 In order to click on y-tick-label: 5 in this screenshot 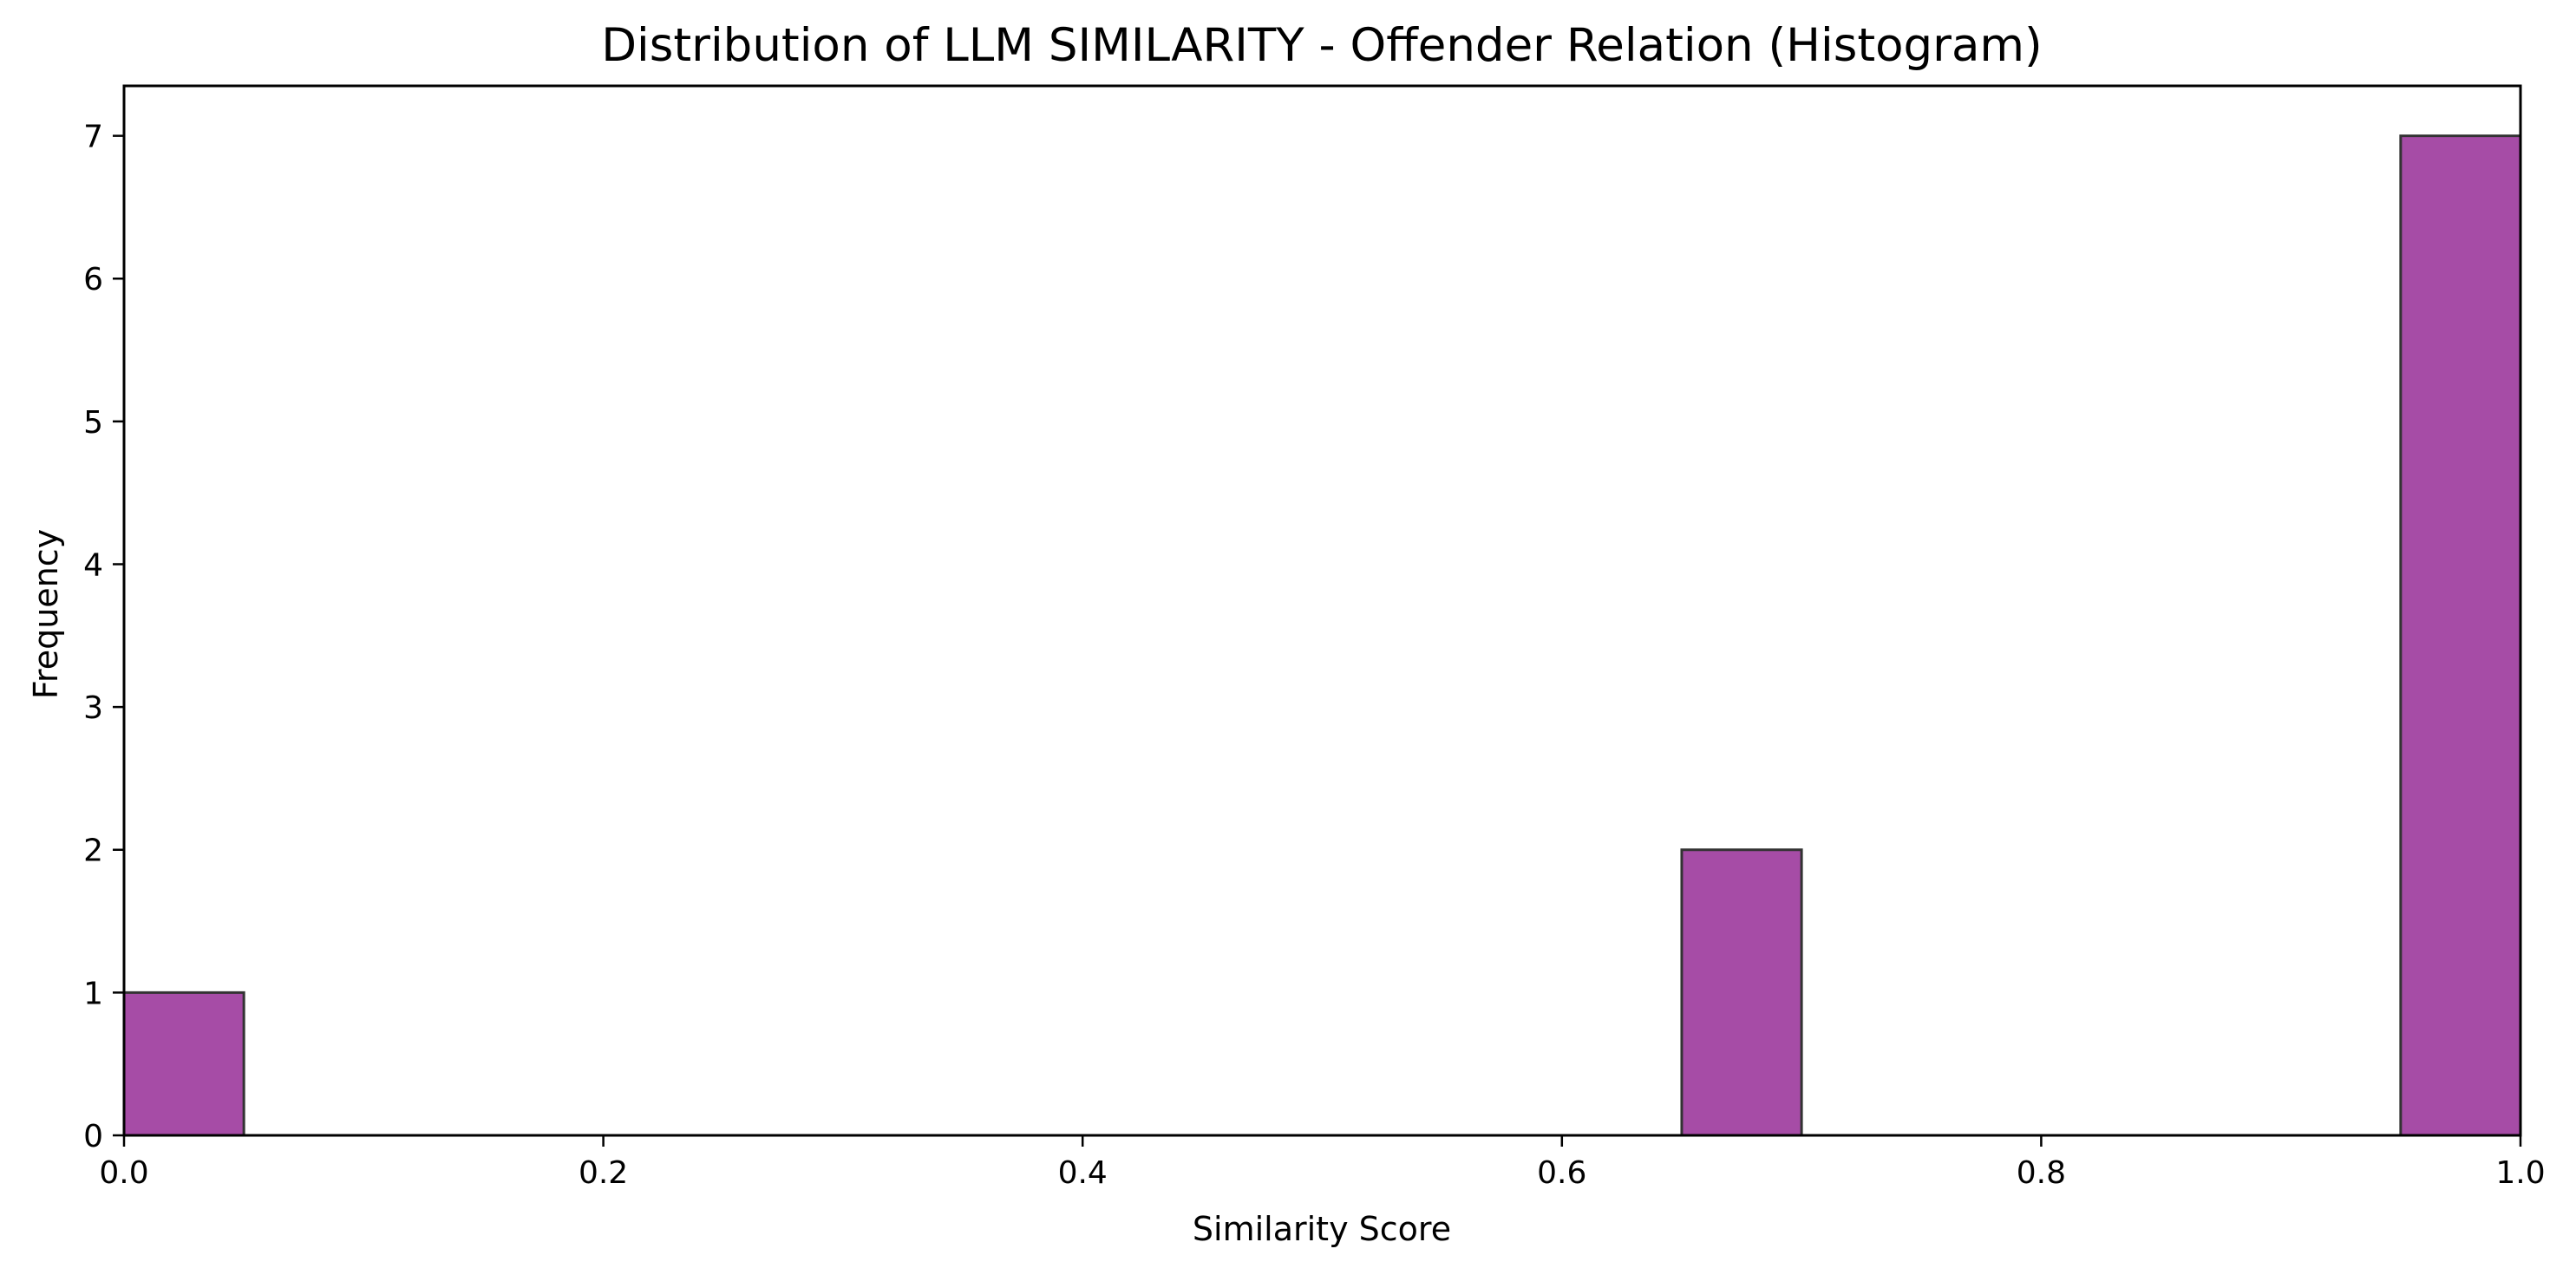, I will do `click(93, 423)`.